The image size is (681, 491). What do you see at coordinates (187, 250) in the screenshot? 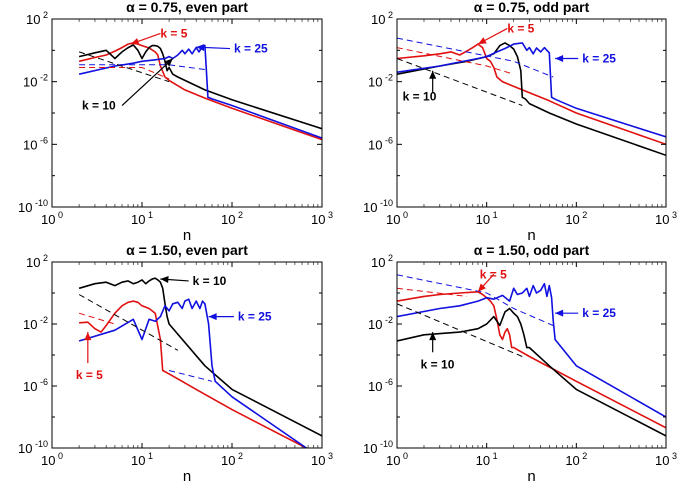
I see `panel-title: α = 1.50, even part` at bounding box center [187, 250].